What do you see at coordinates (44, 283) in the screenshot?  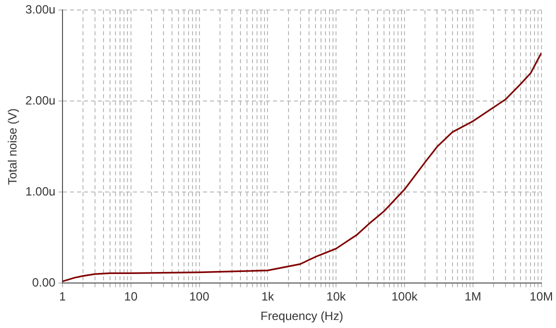 I see `y-tick-label: 0.00` at bounding box center [44, 283].